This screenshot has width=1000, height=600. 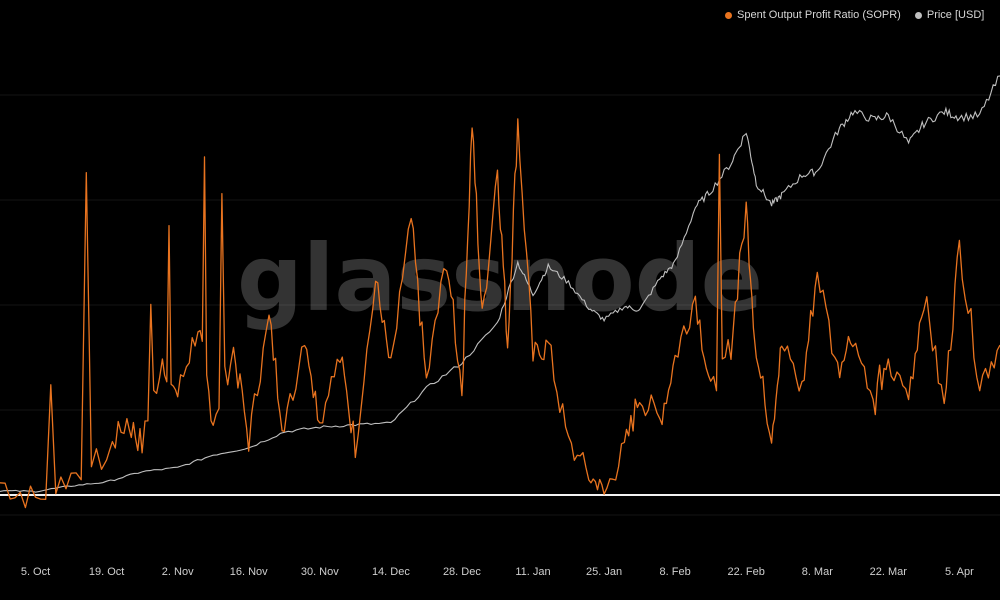 I want to click on legend-item-price: Price [USD], so click(x=949, y=15).